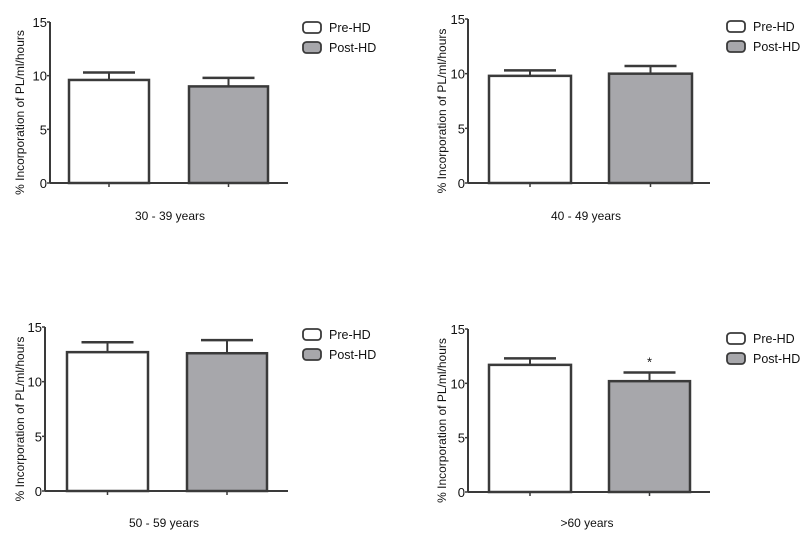 The height and width of the screenshot is (537, 805). Describe the element at coordinates (170, 216) in the screenshot. I see `x-axis-label: 30 - 39 years` at that location.